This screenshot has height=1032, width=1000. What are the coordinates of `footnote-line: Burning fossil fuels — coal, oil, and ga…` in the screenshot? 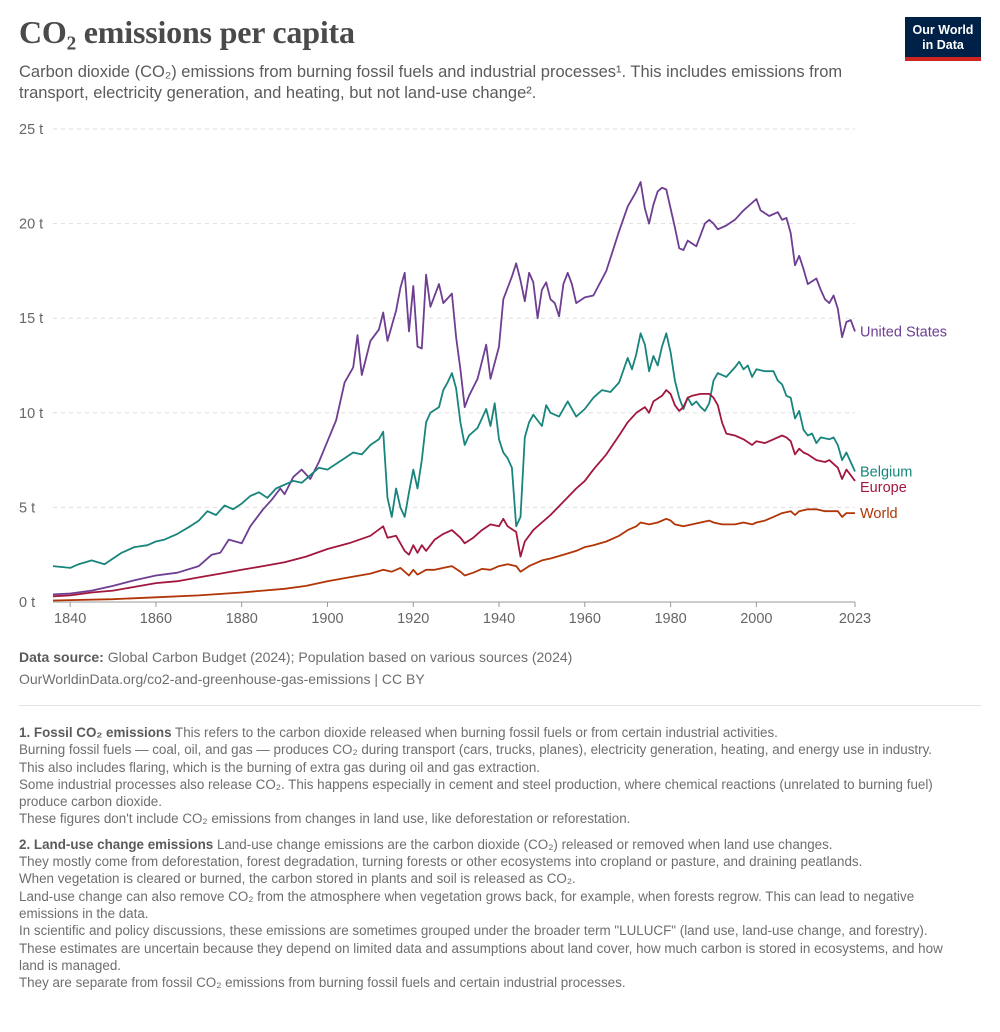 It's located at (475, 758).